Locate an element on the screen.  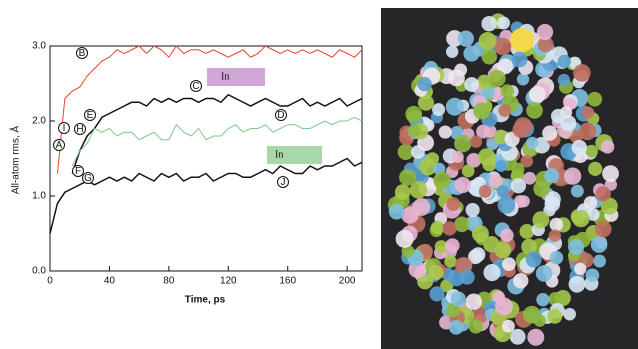
y-tick-label: 2.0 is located at coordinates (39, 121).